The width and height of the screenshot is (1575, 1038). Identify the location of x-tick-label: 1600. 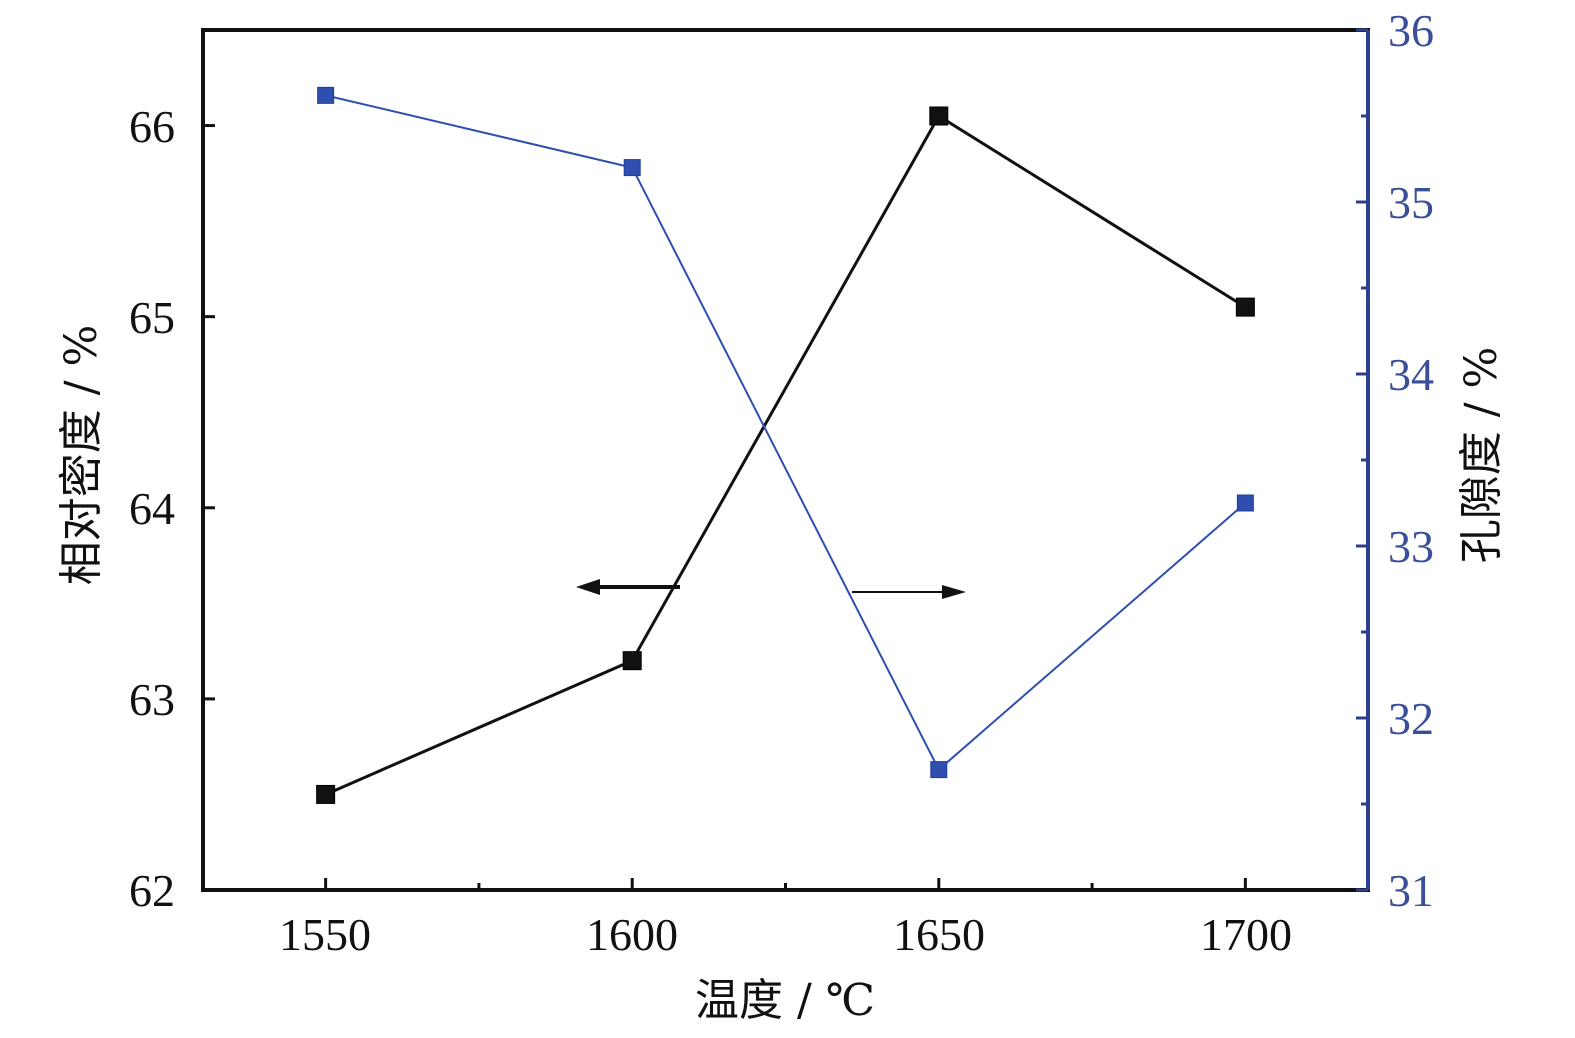
(632, 934).